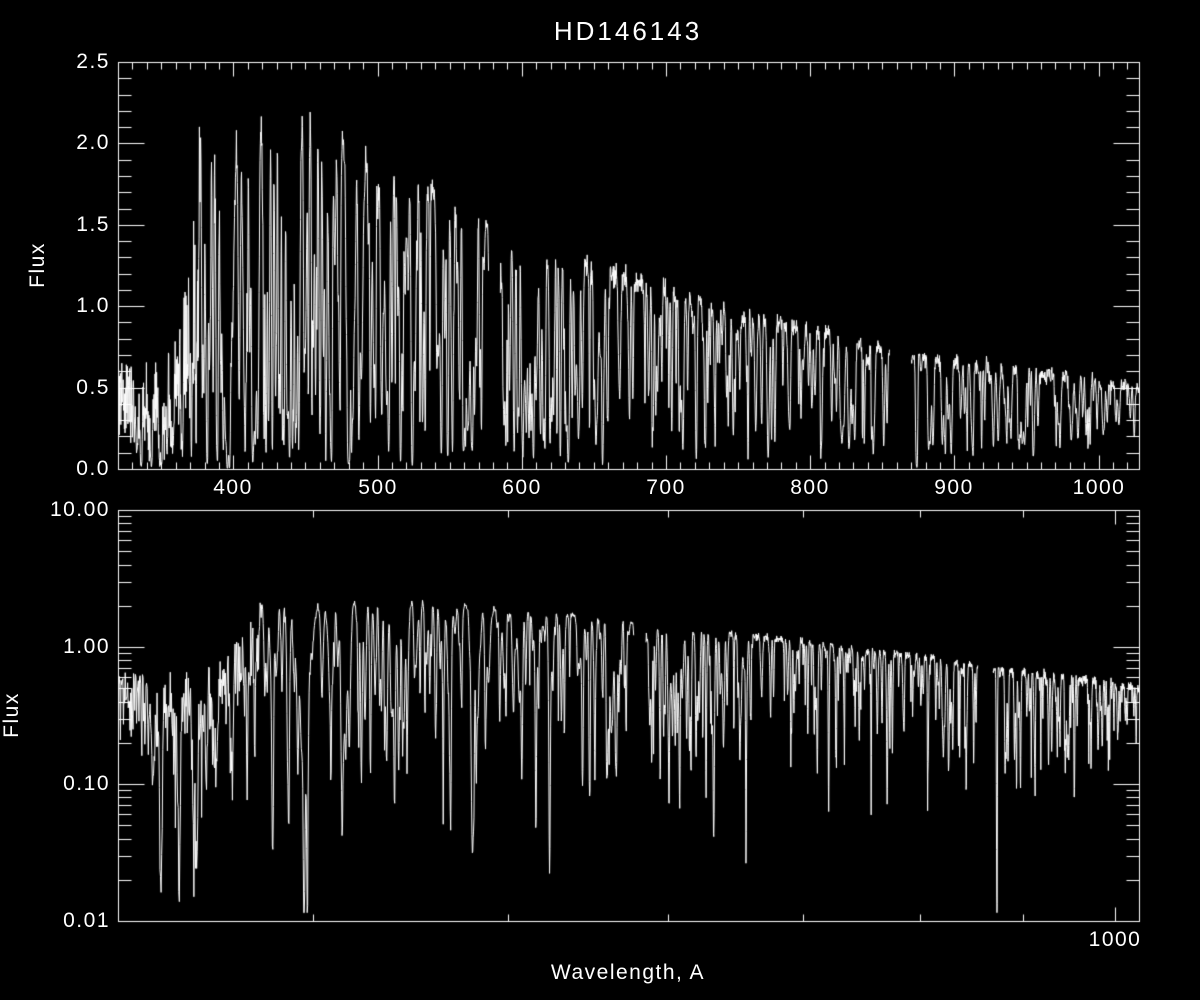 This screenshot has height=1000, width=1200. Describe the element at coordinates (11, 715) in the screenshot. I see `bottom-panel-y-axis-title: Flux` at that location.